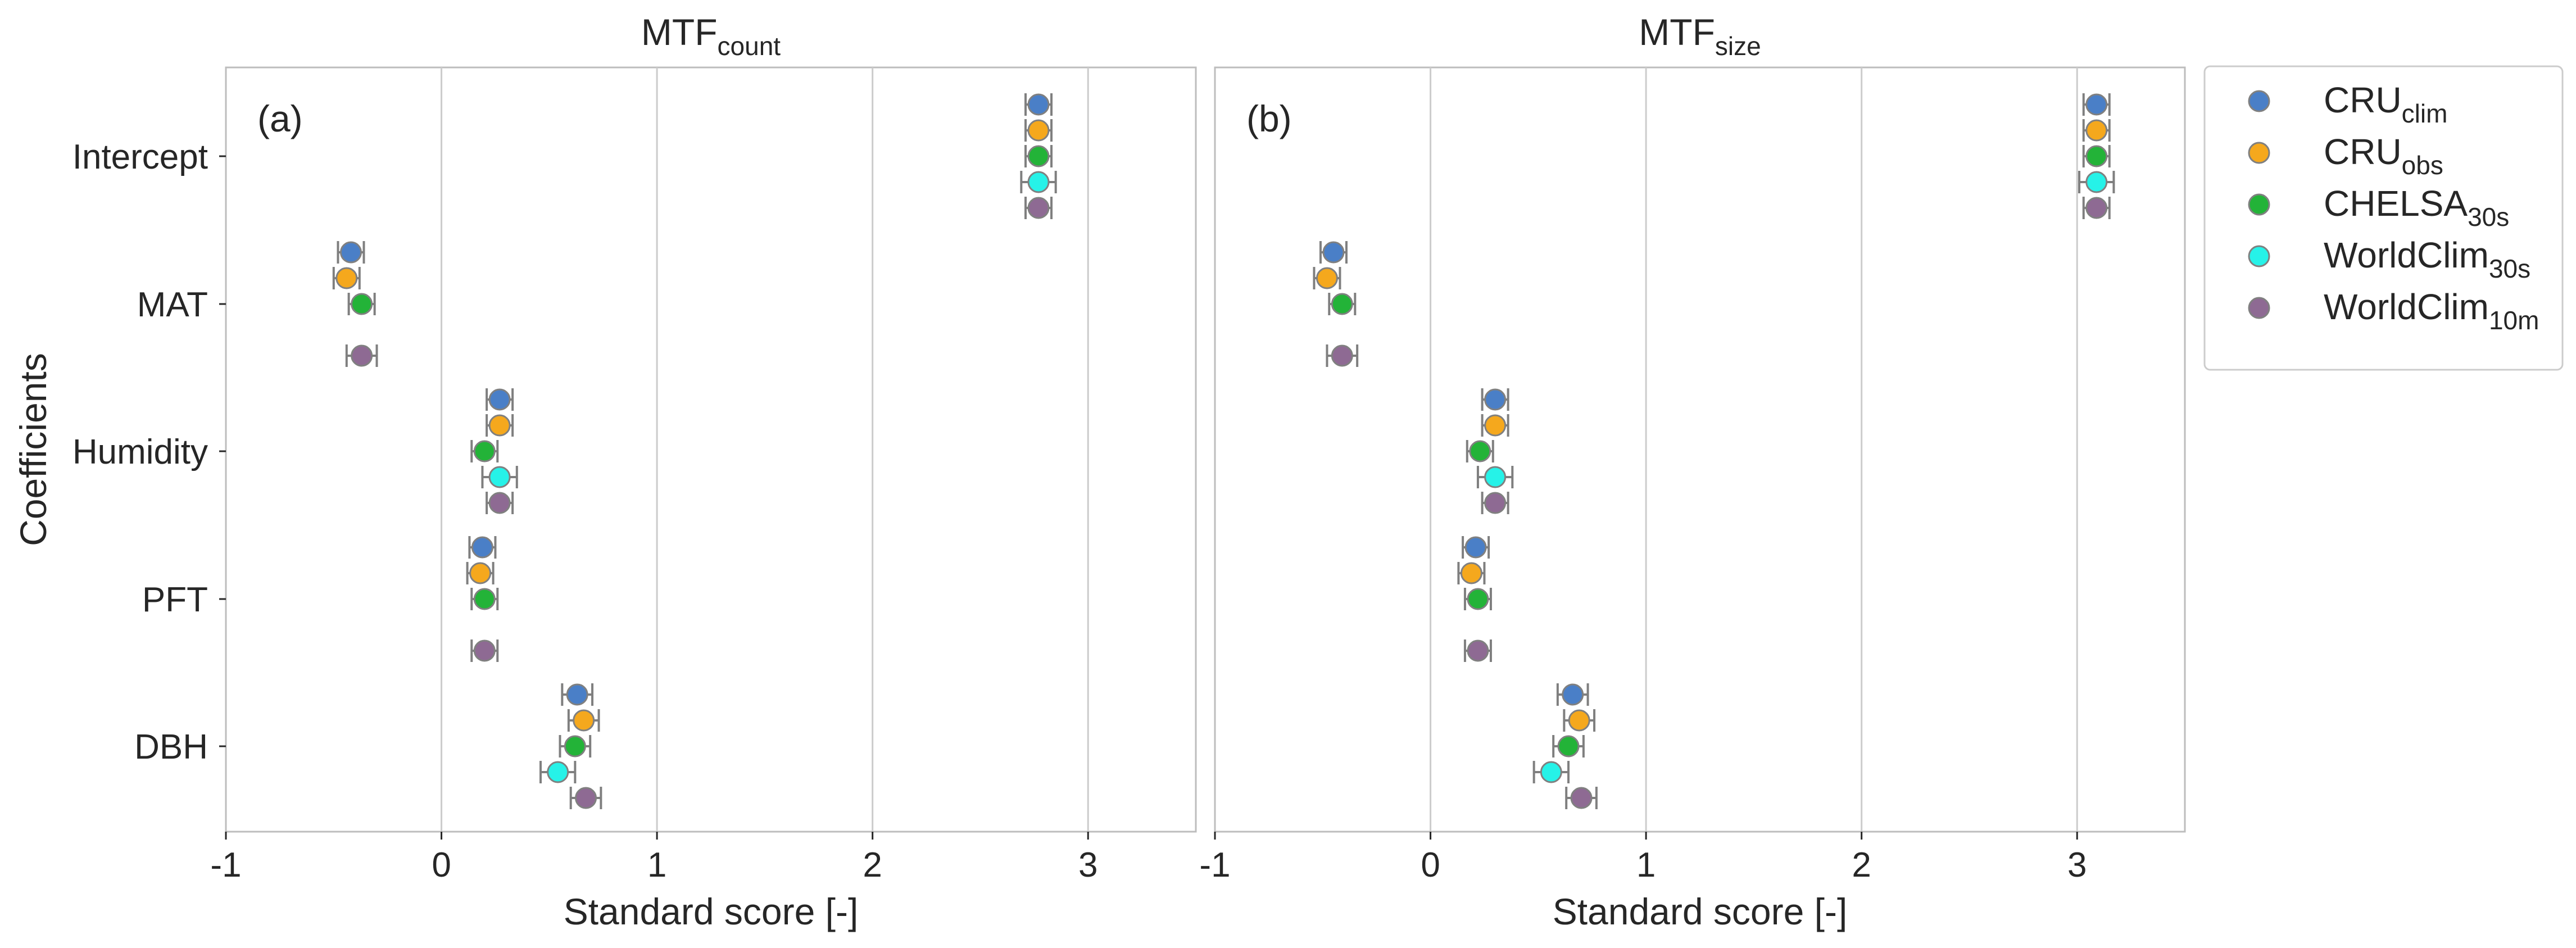  Describe the element at coordinates (1700, 911) in the screenshot. I see `panel-b-x-axis-label: Standard score [-]` at that location.